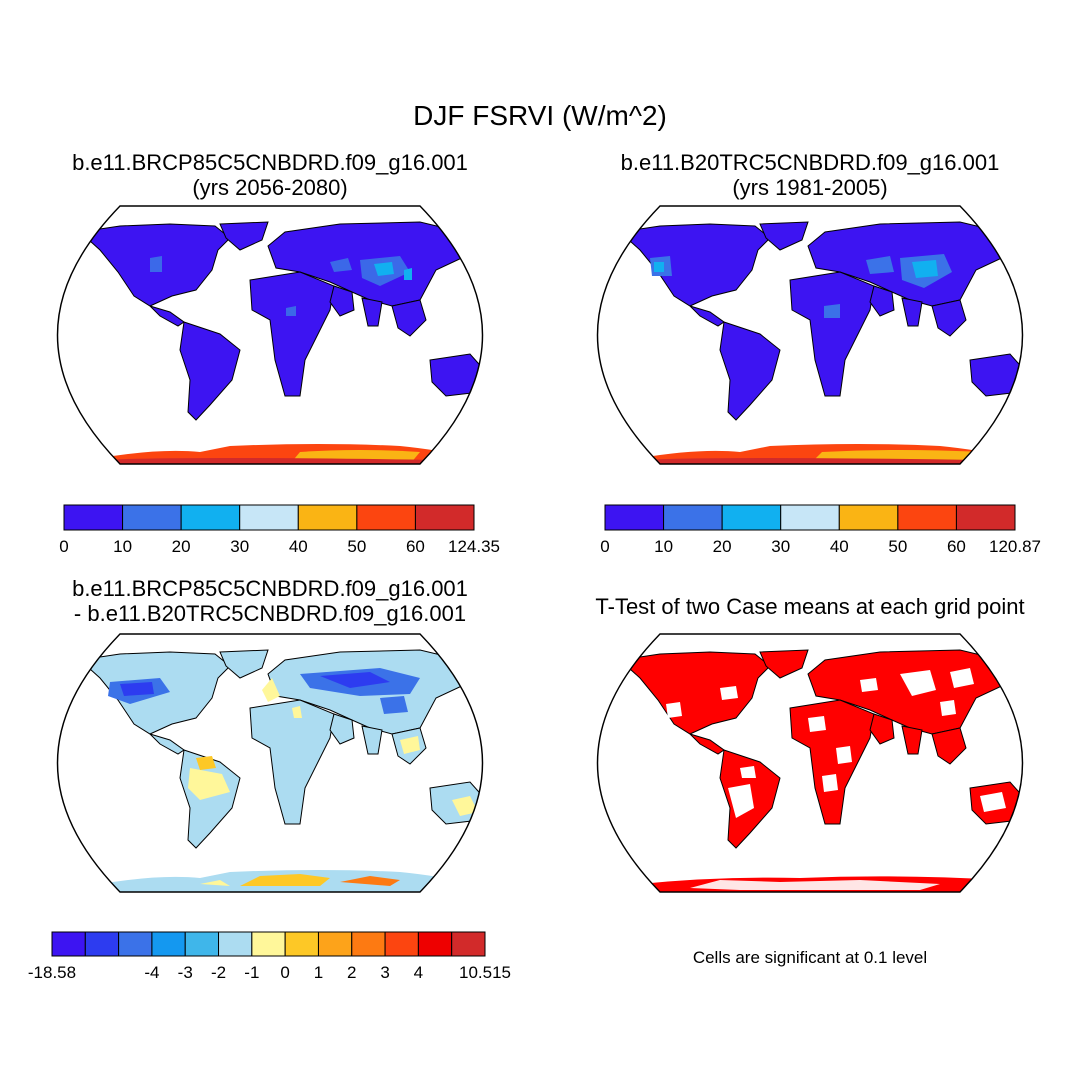 The image size is (1080, 1080). I want to click on non-significant-cells, so click(836, 743).